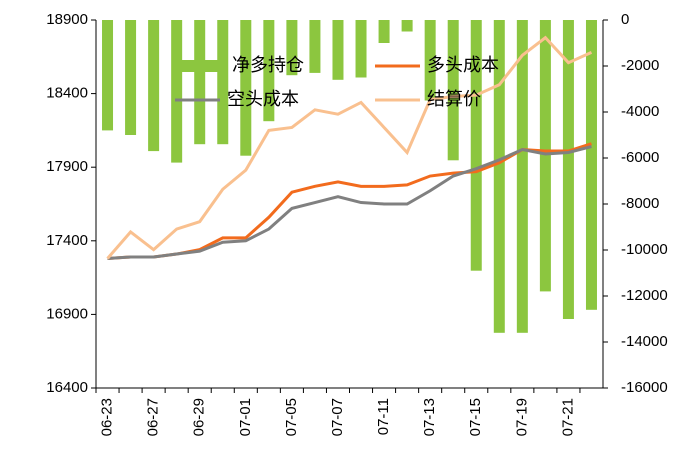 The image size is (690, 458). What do you see at coordinates (644, 341) in the screenshot?
I see `y2-tick-label: -14000` at bounding box center [644, 341].